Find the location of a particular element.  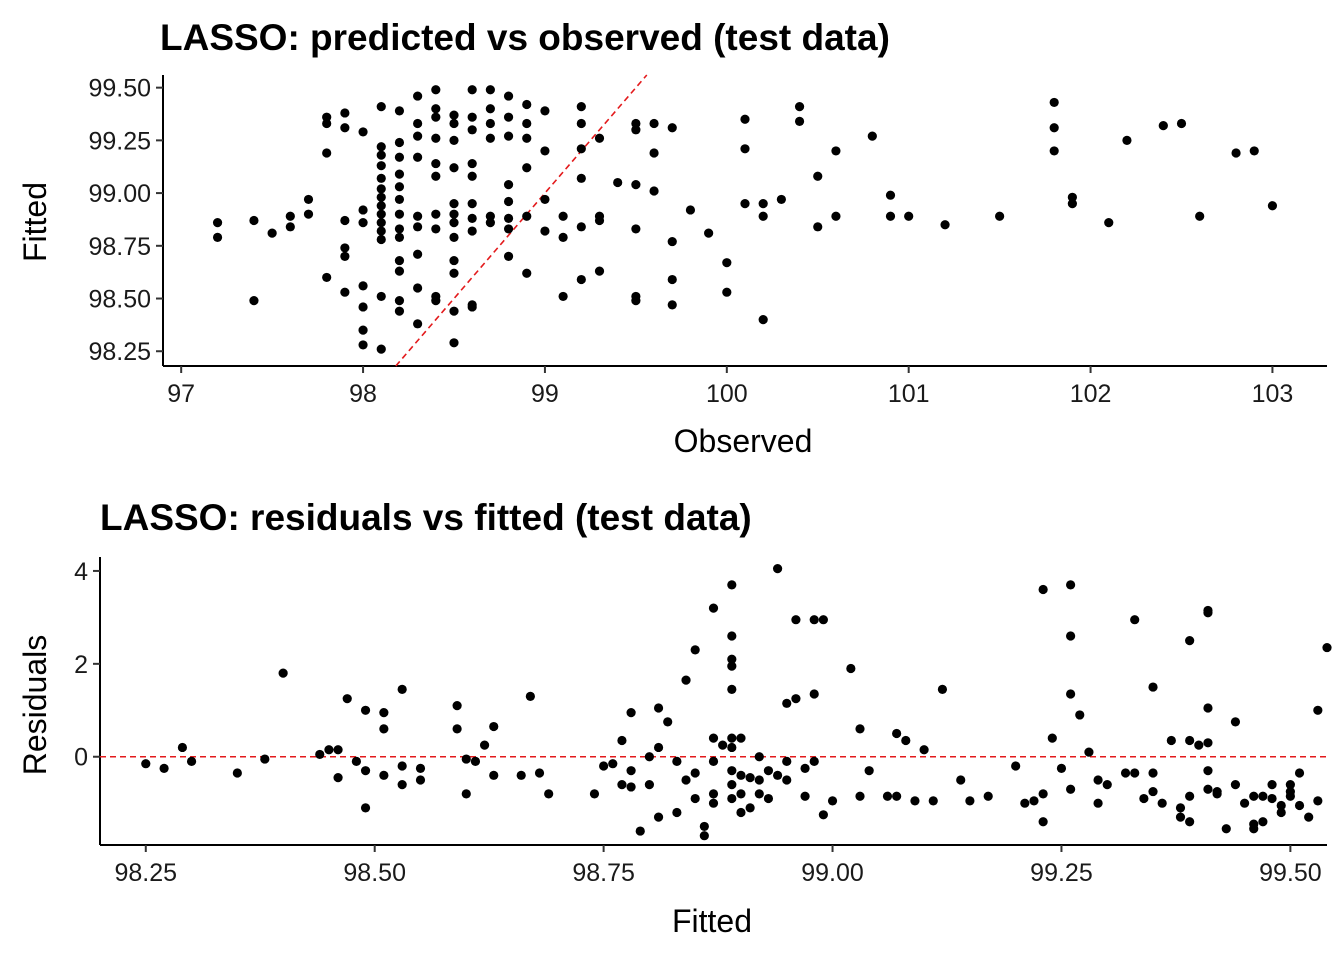

chart-2-x-tick-label: 99.50 is located at coordinates (1290, 873).